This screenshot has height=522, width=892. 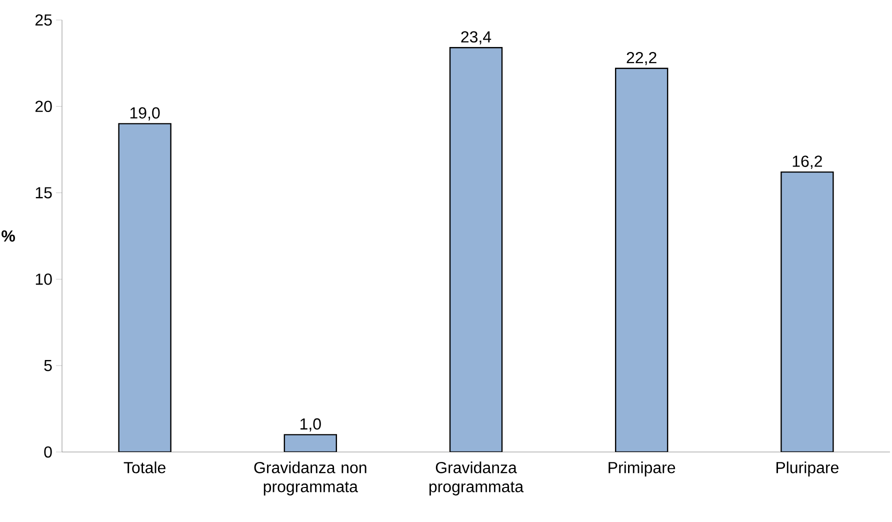 I want to click on y-tick-label: 5, so click(x=48, y=366).